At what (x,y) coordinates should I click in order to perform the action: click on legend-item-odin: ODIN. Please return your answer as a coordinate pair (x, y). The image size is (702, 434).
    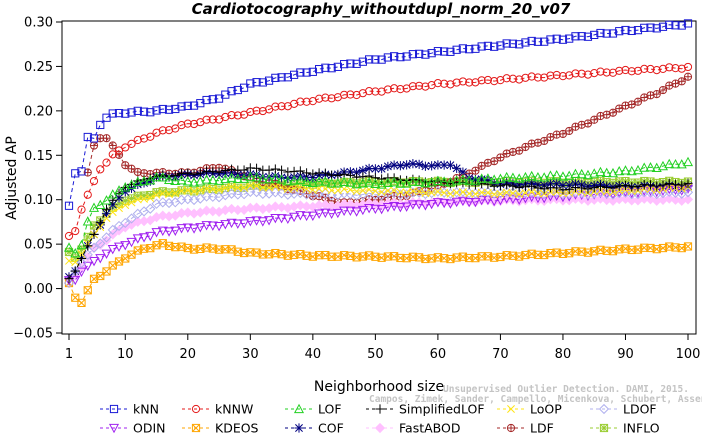
    Looking at the image, I should click on (133, 427).